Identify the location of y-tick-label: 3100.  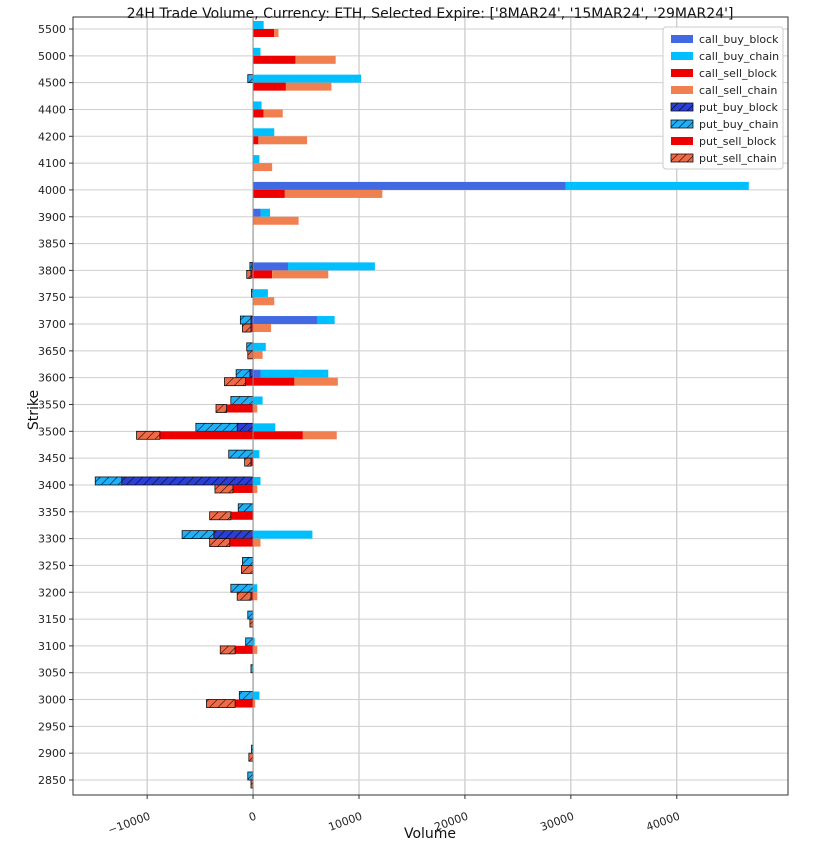
(52, 646).